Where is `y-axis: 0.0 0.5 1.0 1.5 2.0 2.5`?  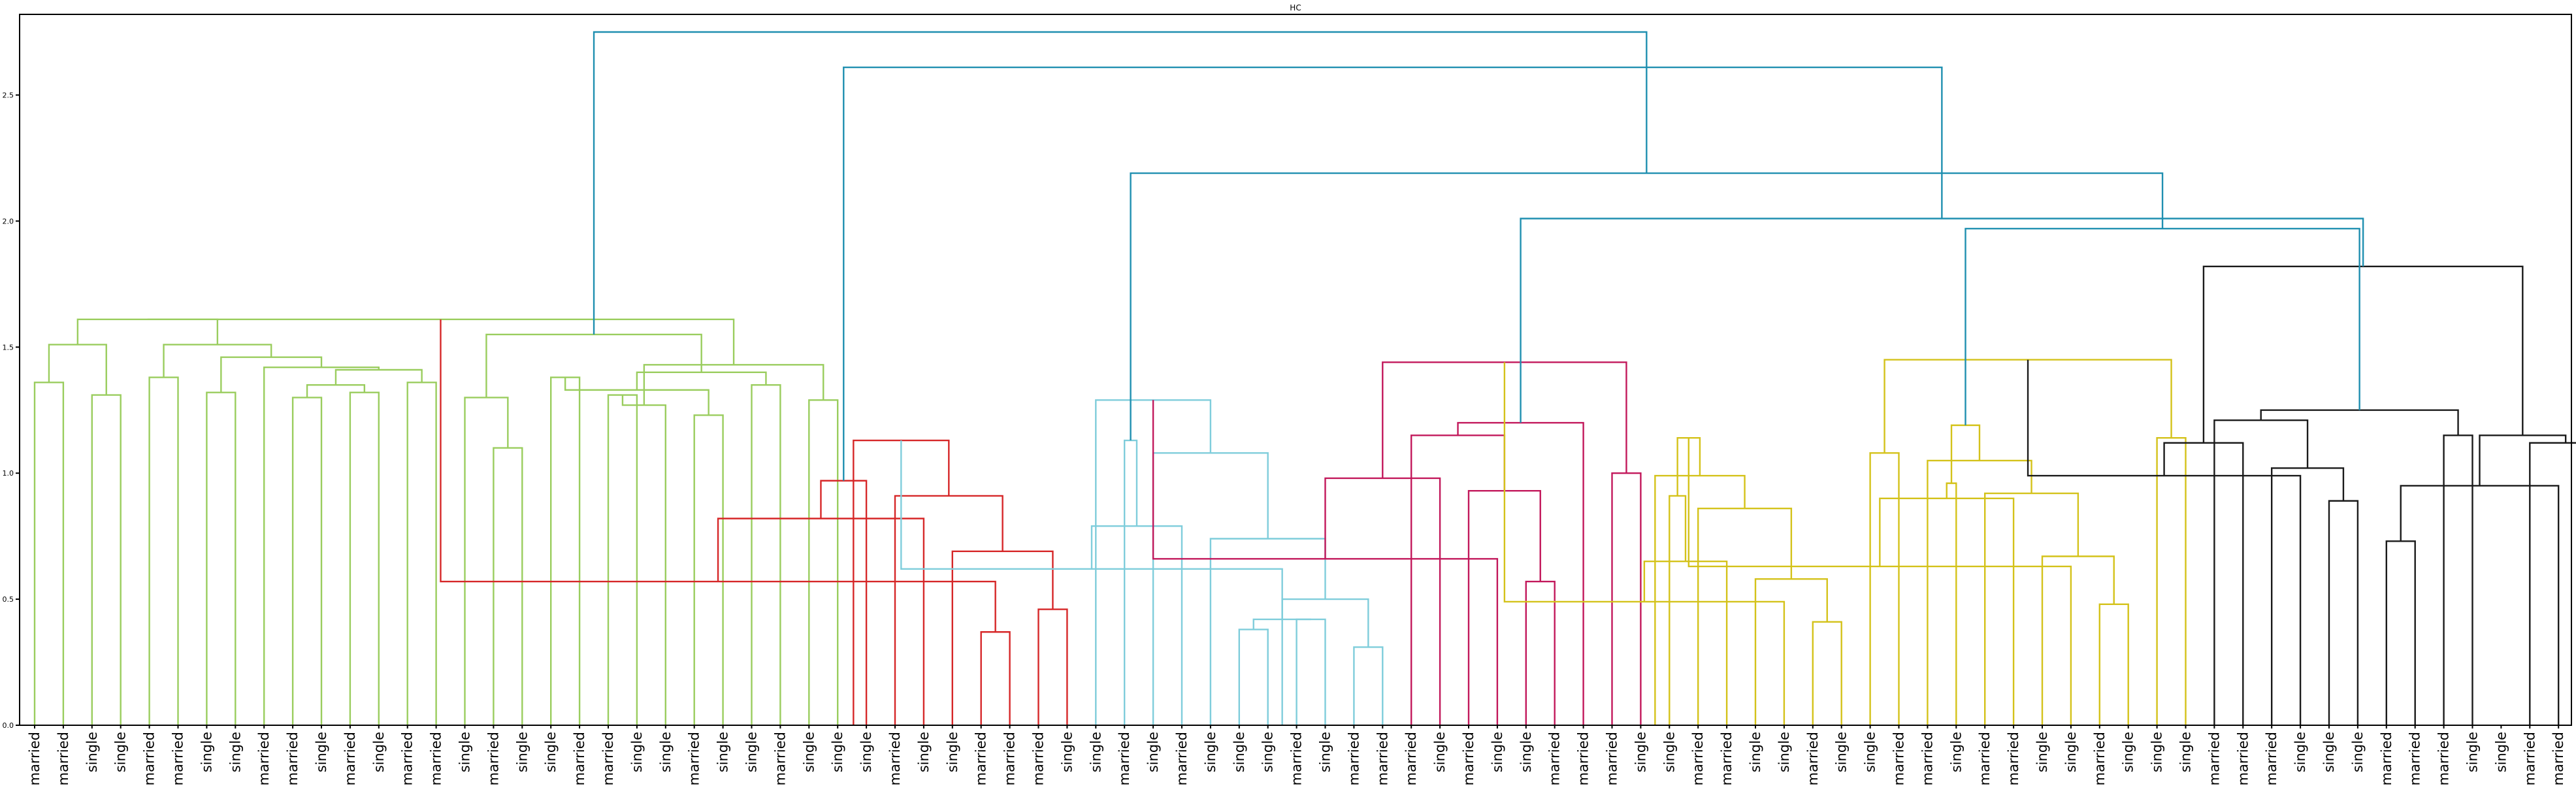
y-axis: 0.0 0.5 1.0 1.5 2.0 2.5 is located at coordinates (11, 410).